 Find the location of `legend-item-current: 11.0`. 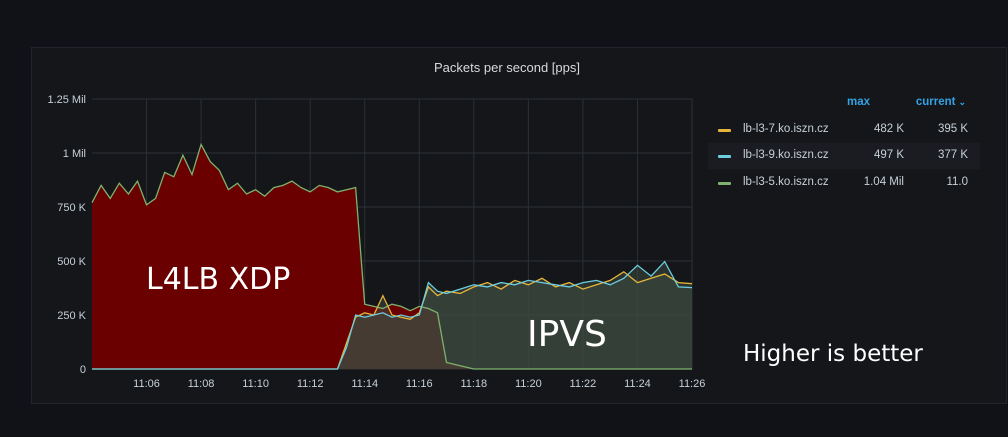

legend-item-current: 11.0 is located at coordinates (957, 182).